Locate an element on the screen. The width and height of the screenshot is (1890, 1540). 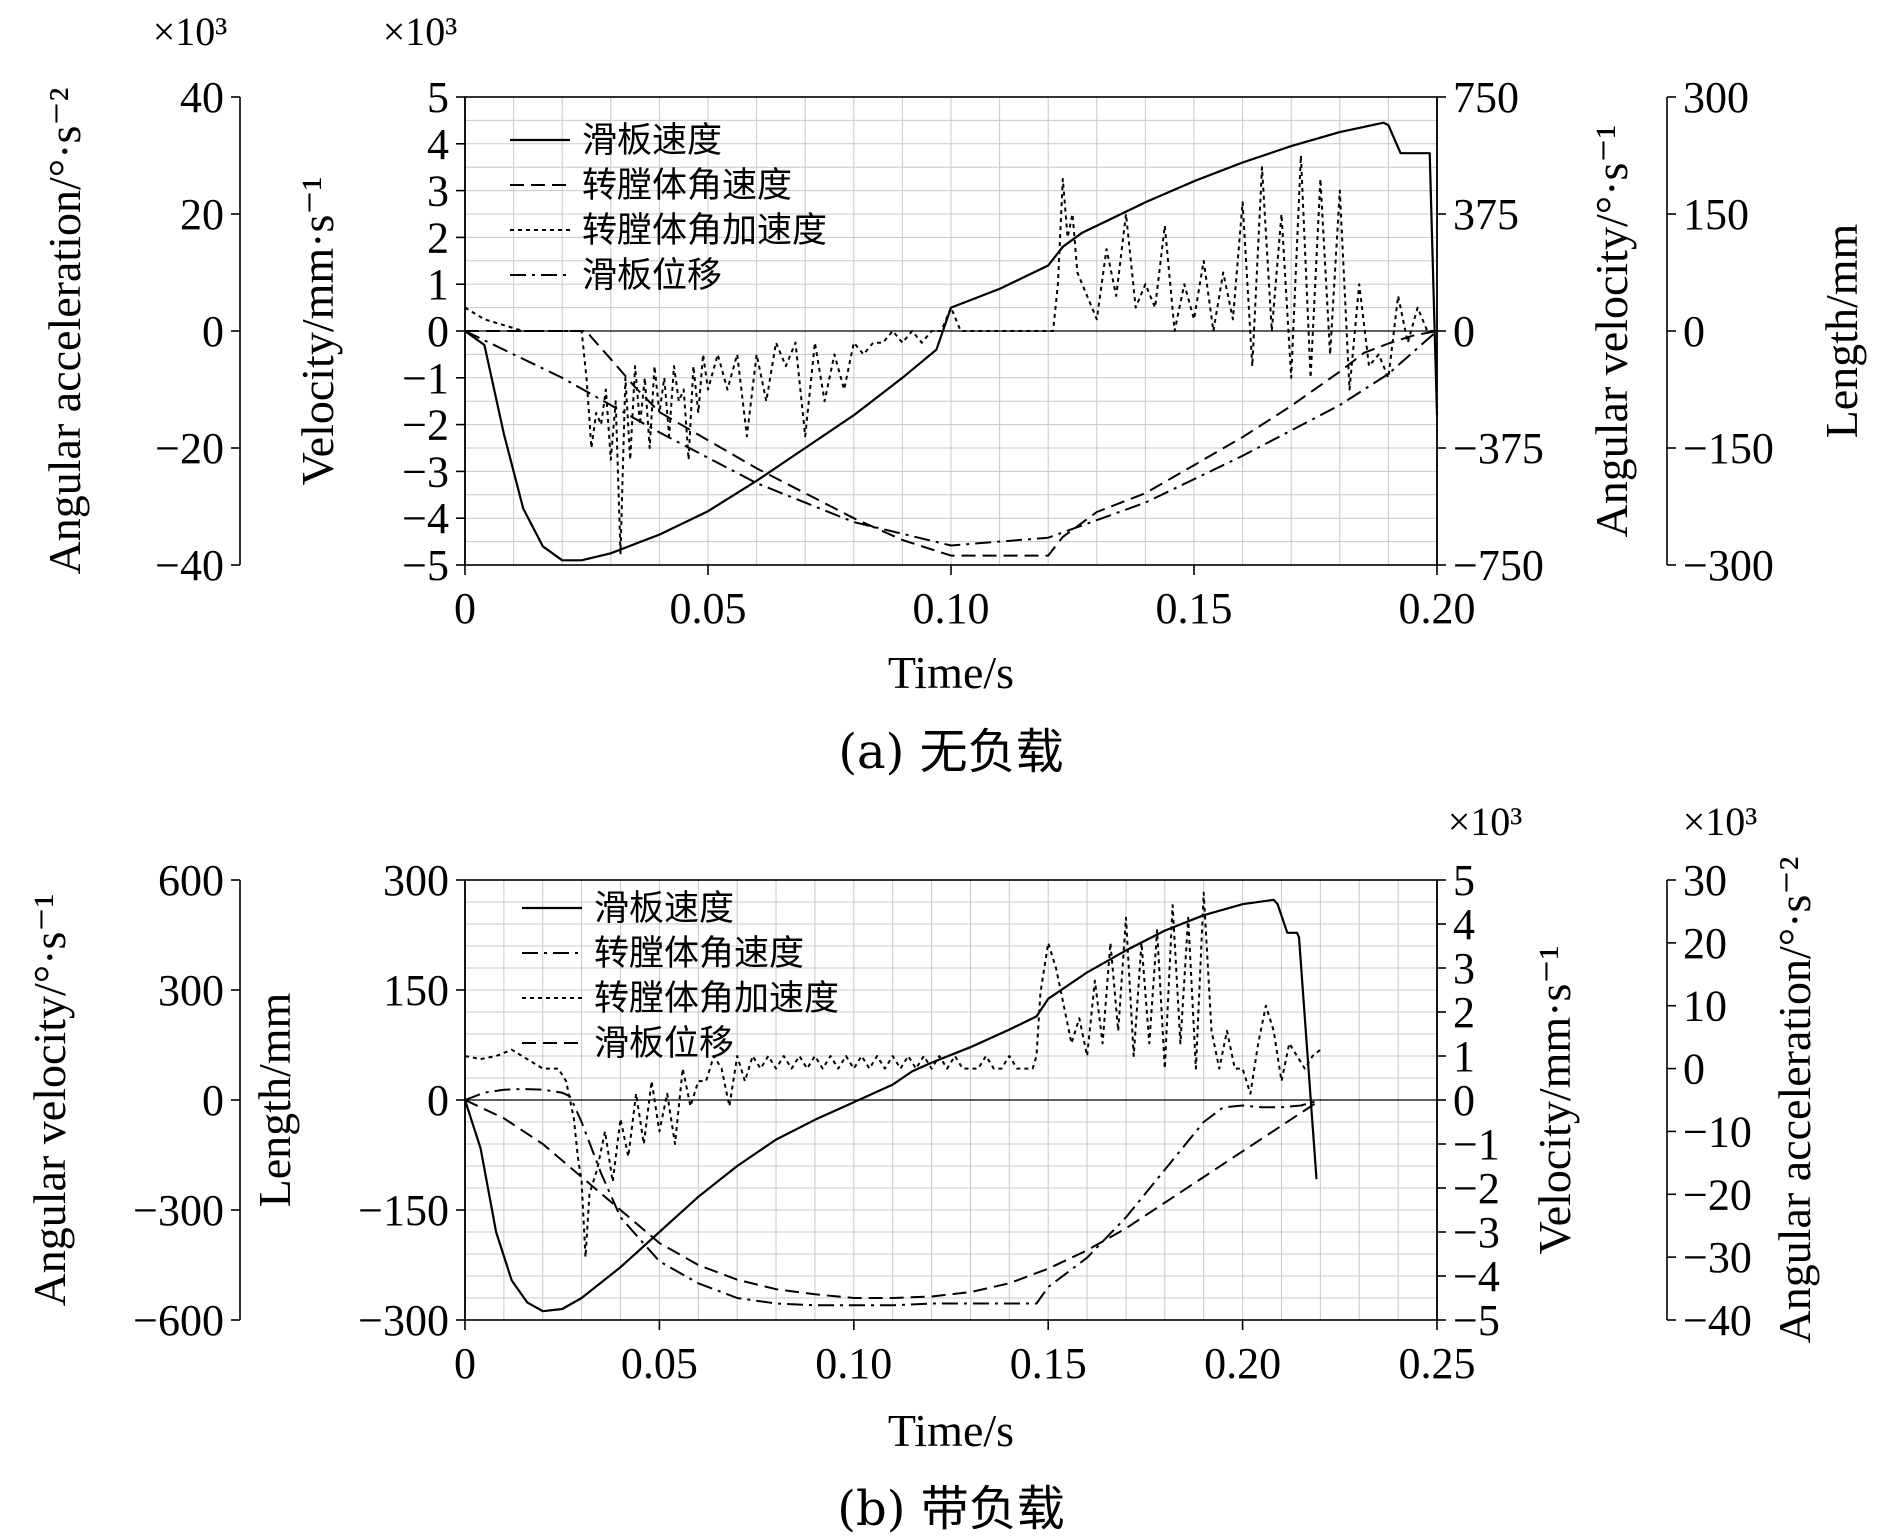
angular_velocity-tick-label: 300 is located at coordinates (191, 990).